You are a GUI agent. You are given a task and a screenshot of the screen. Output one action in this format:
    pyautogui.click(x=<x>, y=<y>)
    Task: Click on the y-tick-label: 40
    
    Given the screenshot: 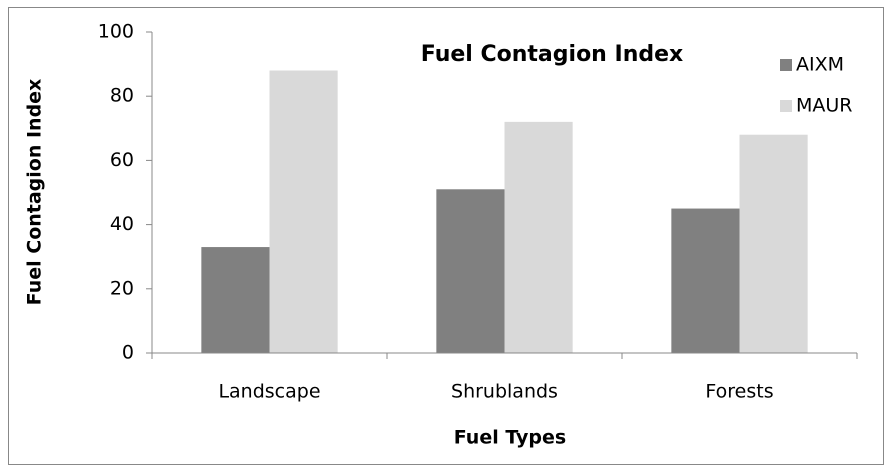 What is the action you would take?
    pyautogui.click(x=122, y=224)
    